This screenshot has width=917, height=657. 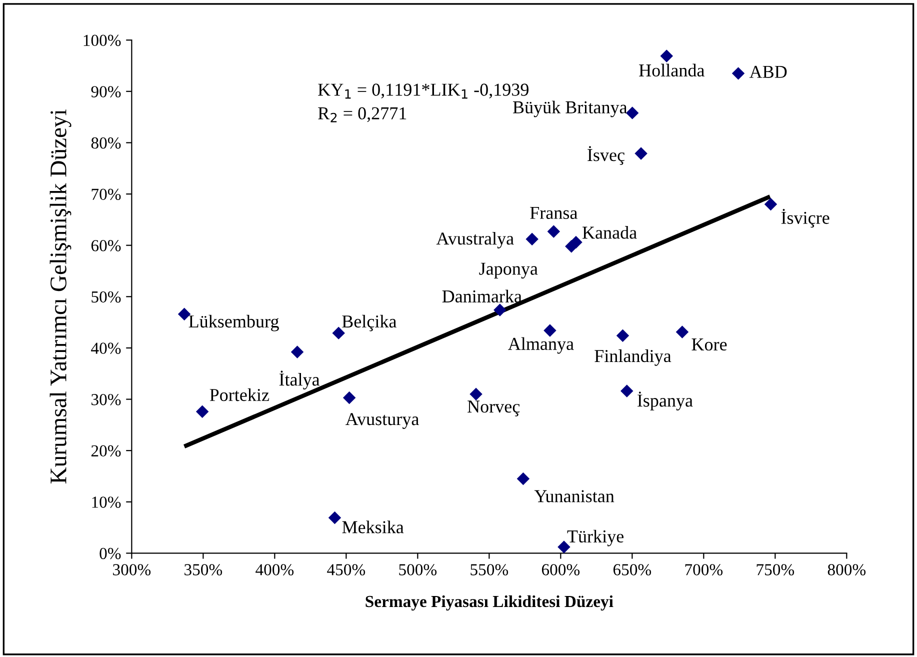 What do you see at coordinates (632, 570) in the screenshot?
I see `x-tick-label: 650%` at bounding box center [632, 570].